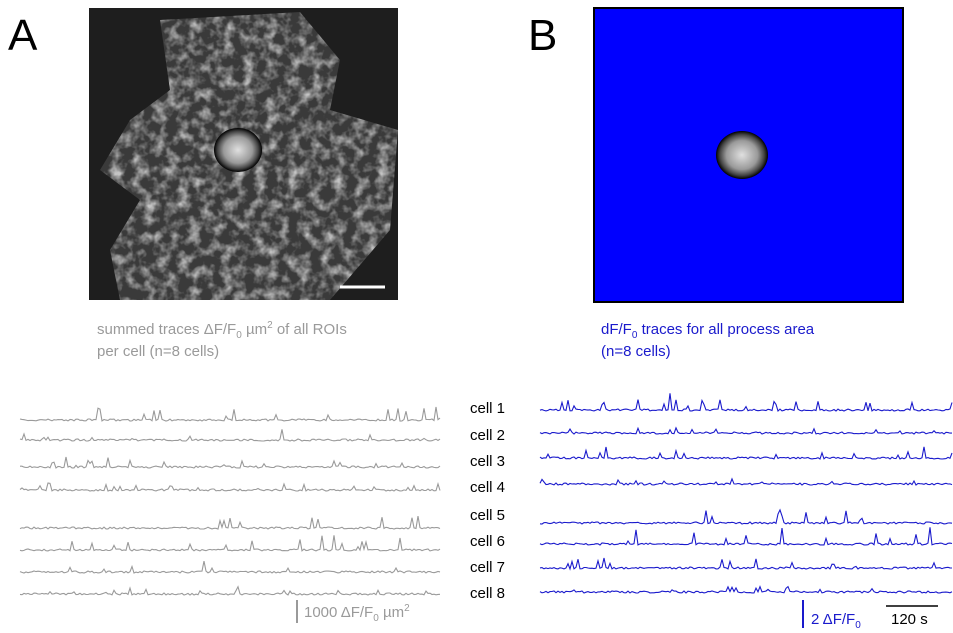 Image resolution: width=953 pixels, height=633 pixels. What do you see at coordinates (909, 619) in the screenshot?
I see `time-label: 120 s` at bounding box center [909, 619].